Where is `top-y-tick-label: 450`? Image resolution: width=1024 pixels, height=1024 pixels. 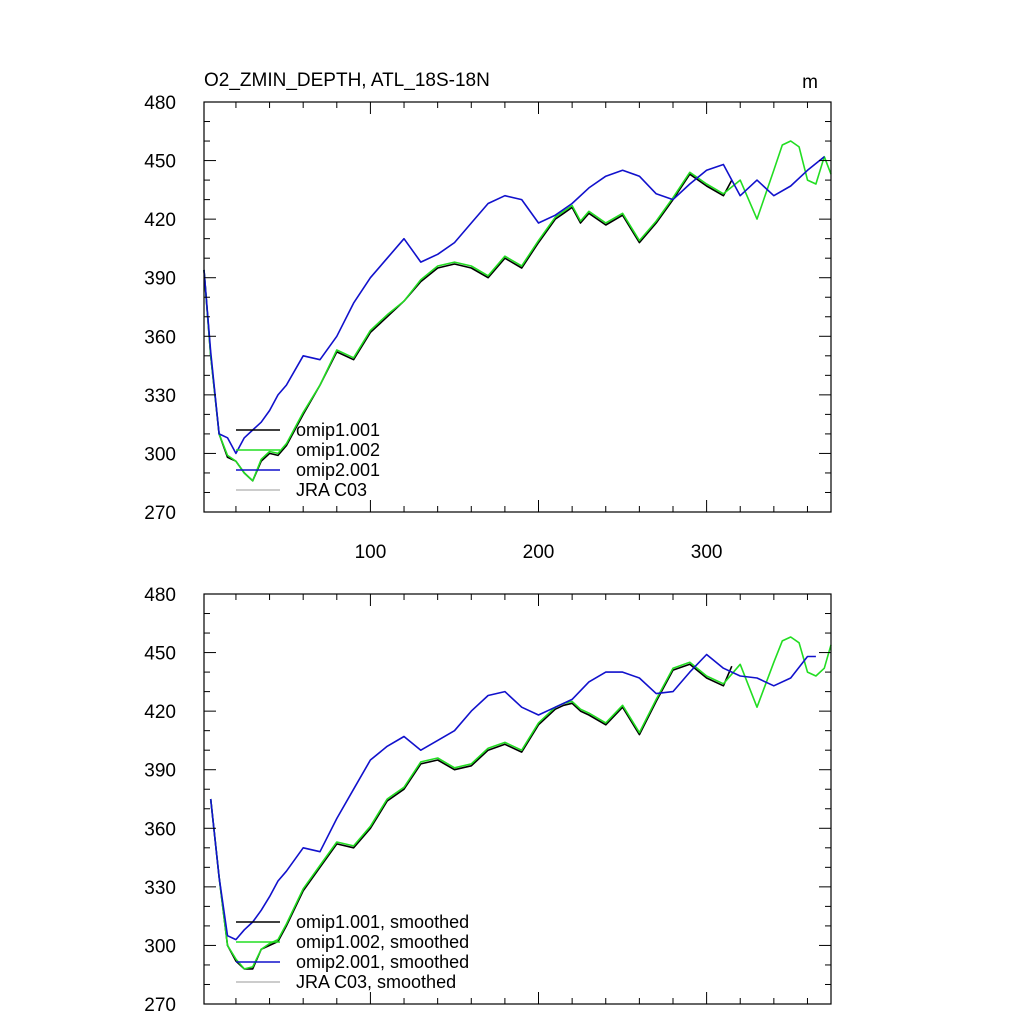 top-y-tick-label: 450 is located at coordinates (160, 162).